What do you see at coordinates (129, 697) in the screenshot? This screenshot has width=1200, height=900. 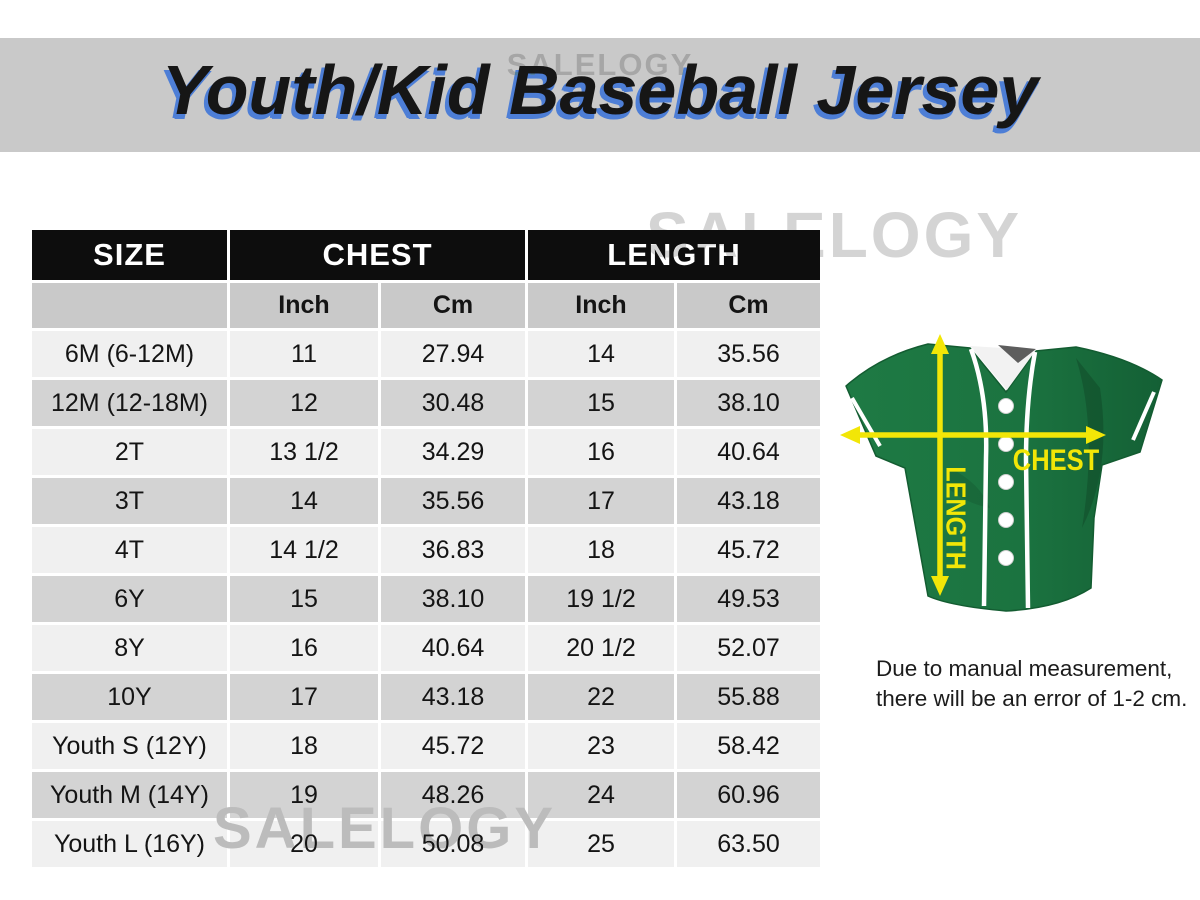 I see `size-cell: 10Y` at bounding box center [129, 697].